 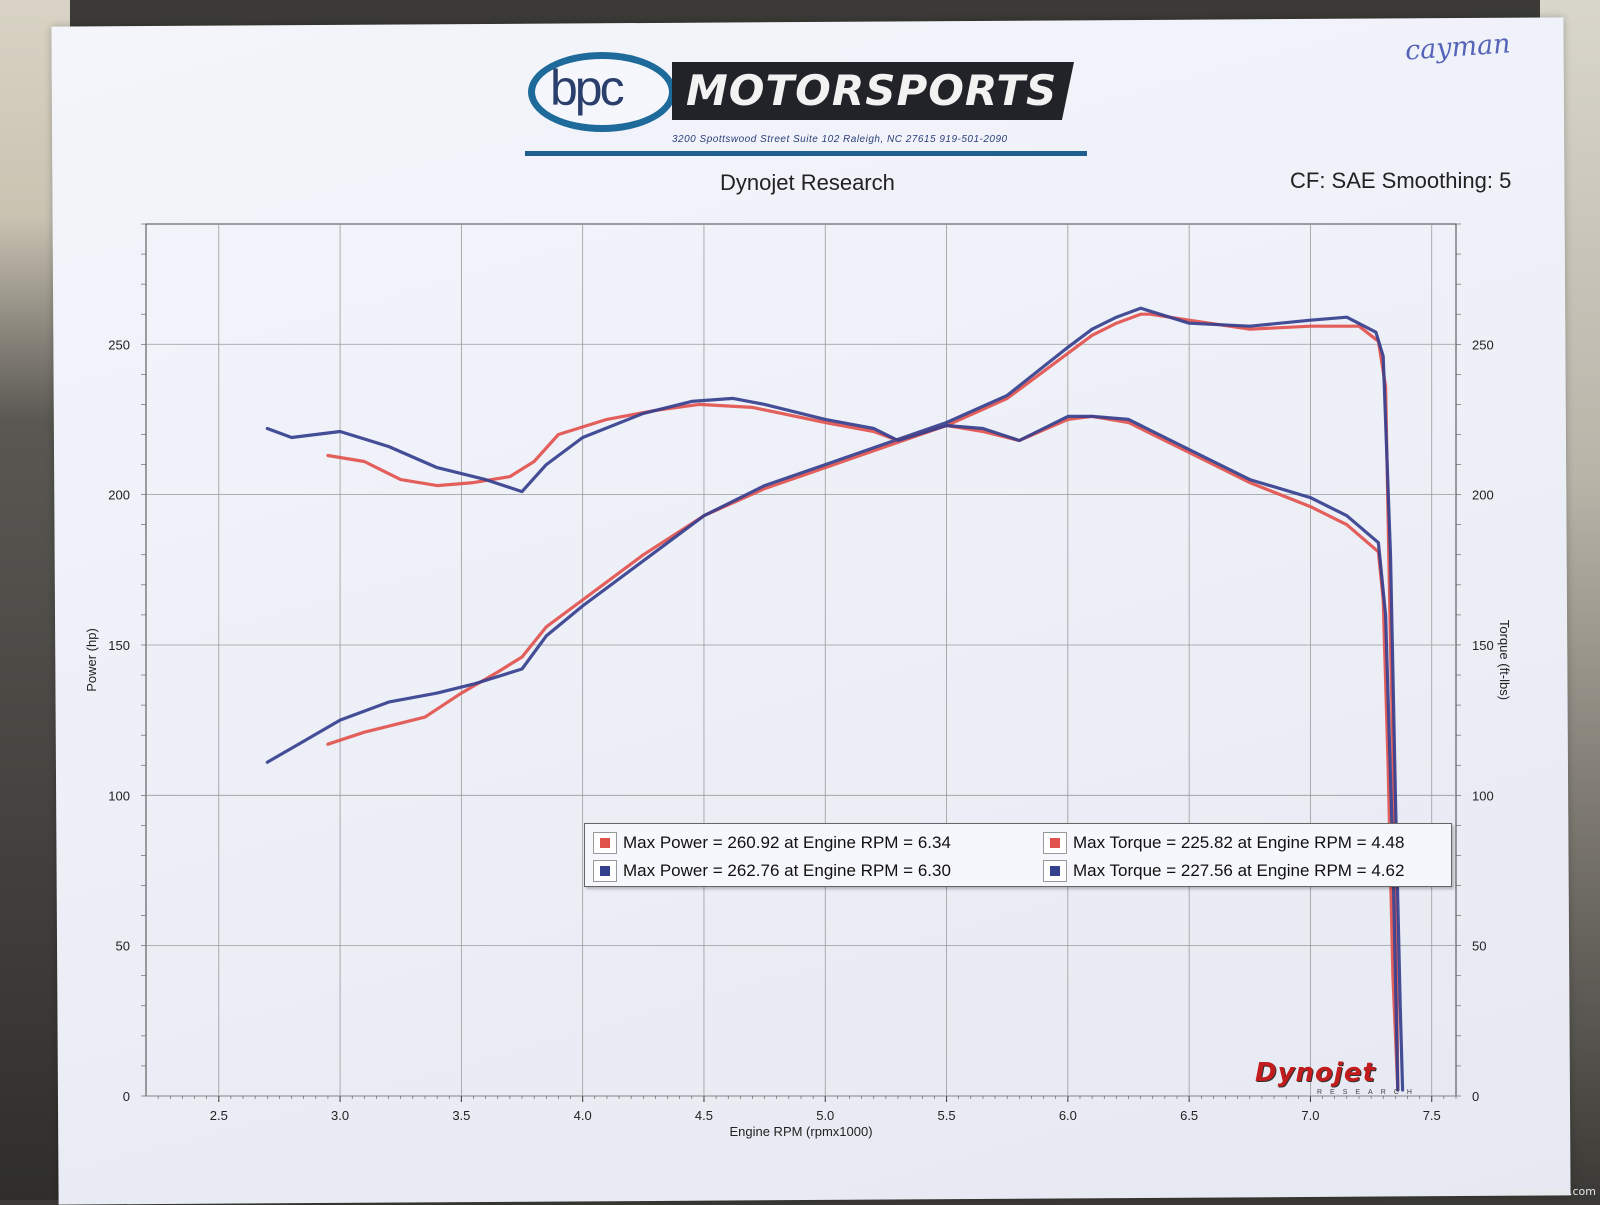 I want to click on dynojet-logo-text: Dynojet, so click(x=1315, y=1073).